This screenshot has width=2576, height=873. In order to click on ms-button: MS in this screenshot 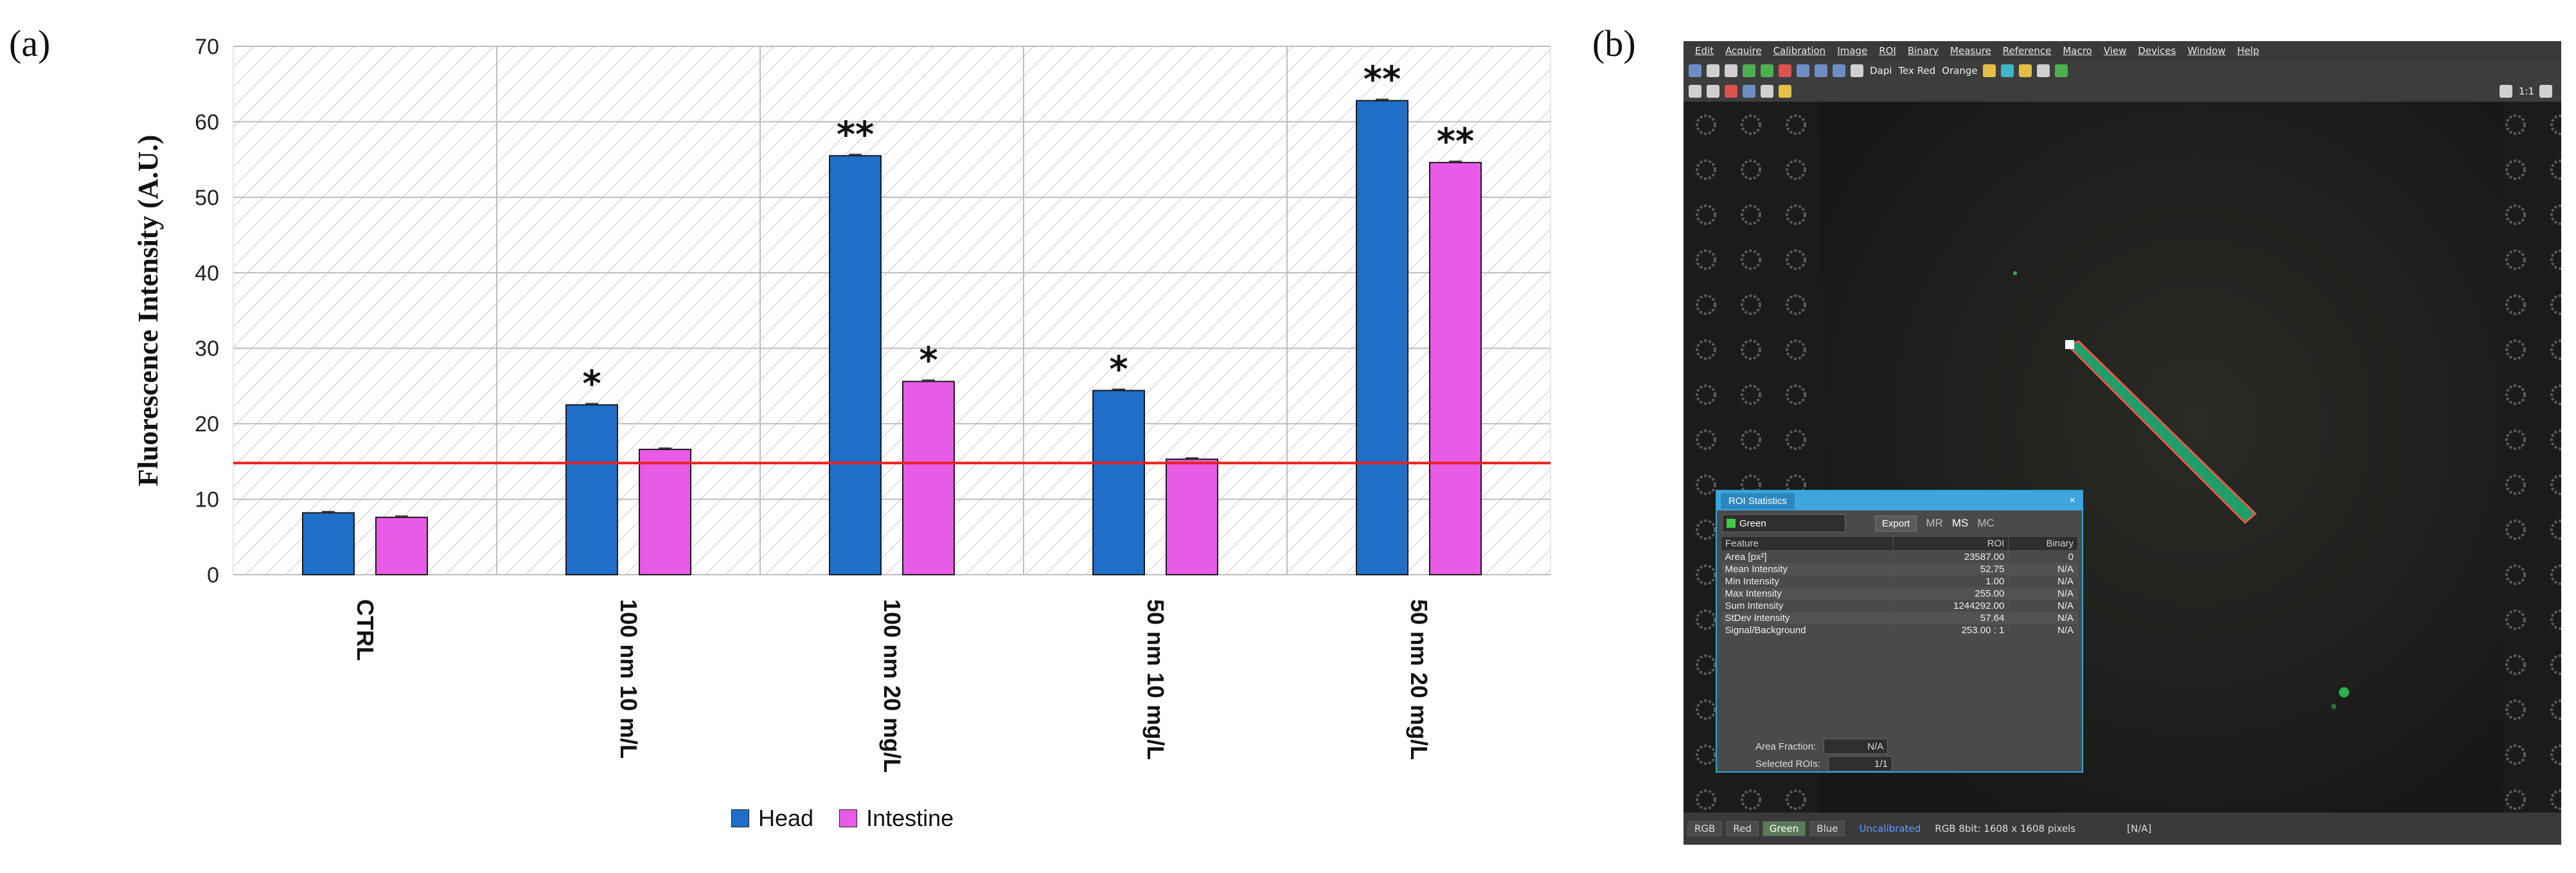, I will do `click(1960, 523)`.